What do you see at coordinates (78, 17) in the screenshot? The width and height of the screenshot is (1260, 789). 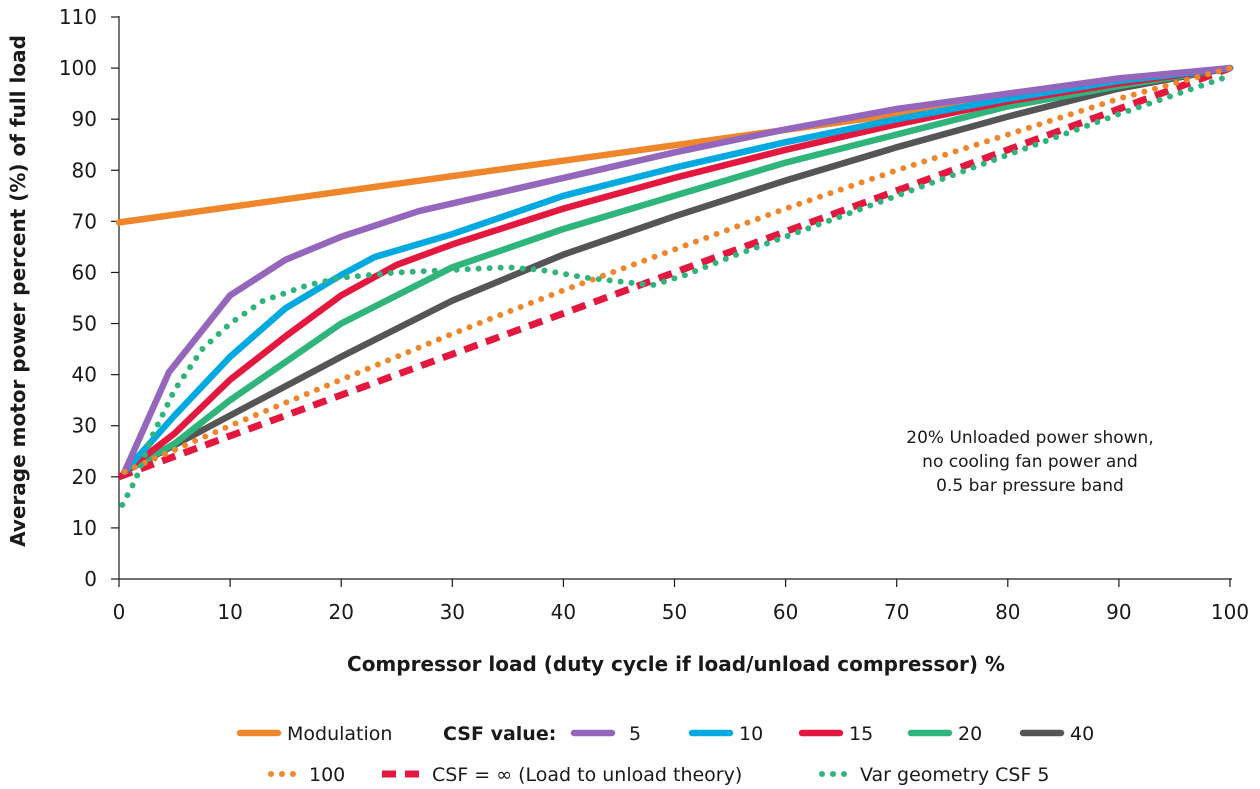 I see `y-tick-label: 110` at bounding box center [78, 17].